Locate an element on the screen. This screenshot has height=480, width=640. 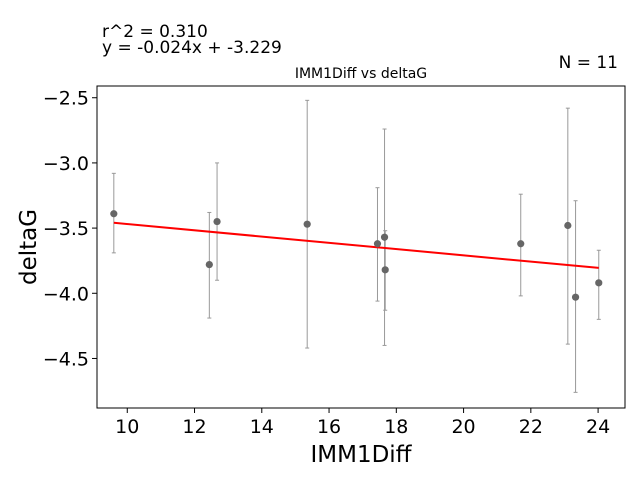
x-tick-label: 14 is located at coordinates (262, 427).